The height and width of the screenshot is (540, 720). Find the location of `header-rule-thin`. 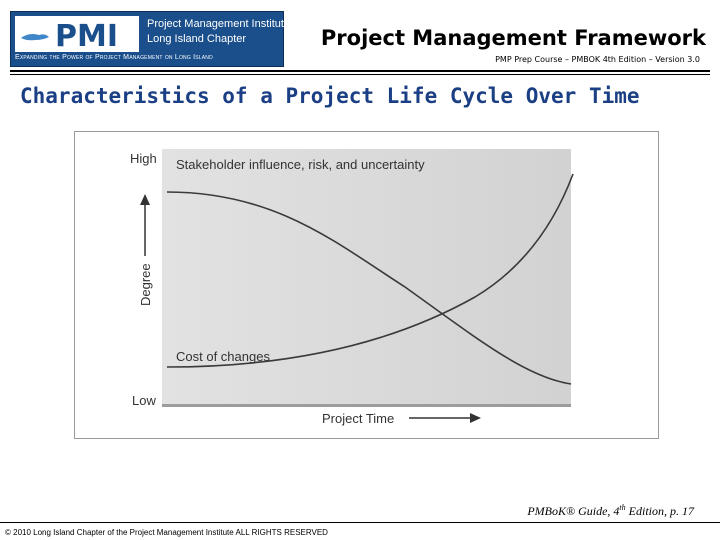

header-rule-thin is located at coordinates (360, 74).